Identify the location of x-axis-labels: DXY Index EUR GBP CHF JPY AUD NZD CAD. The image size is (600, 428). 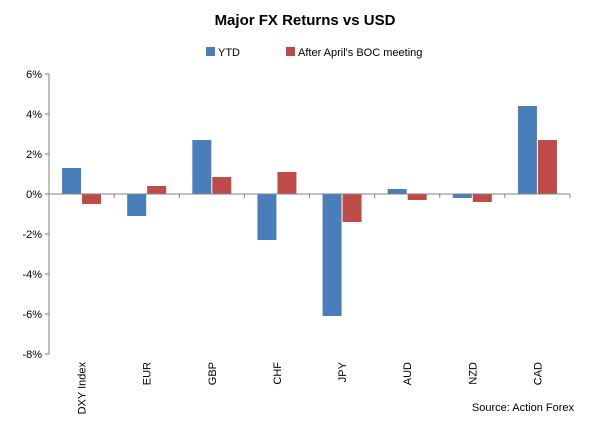
(311, 387).